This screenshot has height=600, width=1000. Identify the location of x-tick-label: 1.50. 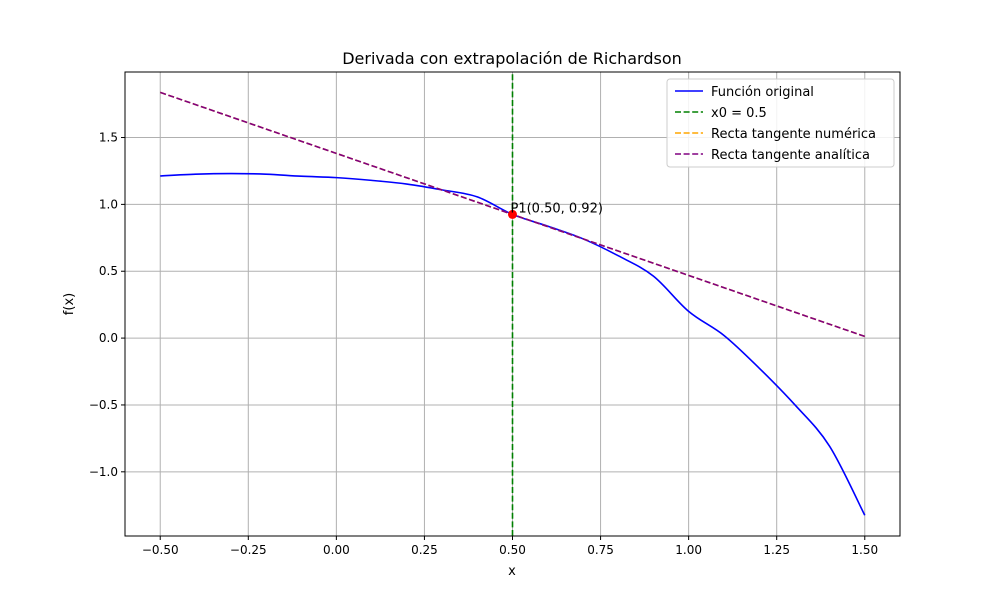
(864, 550).